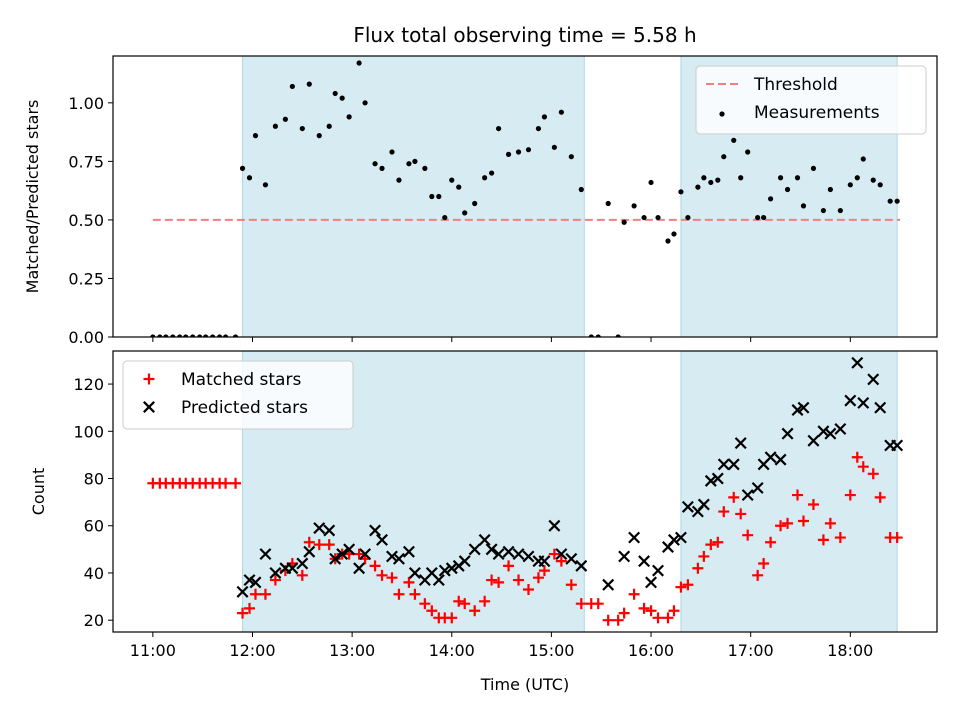  I want to click on y-tick-label: 60, so click(94, 526).